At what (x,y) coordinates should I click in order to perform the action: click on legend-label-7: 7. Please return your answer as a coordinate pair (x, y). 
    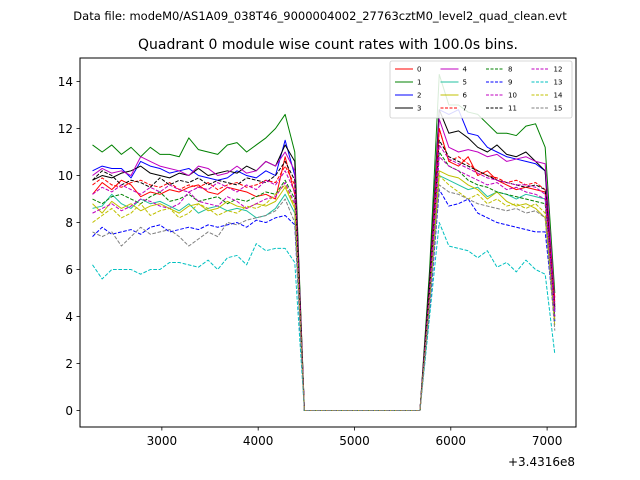
    Looking at the image, I should click on (465, 109).